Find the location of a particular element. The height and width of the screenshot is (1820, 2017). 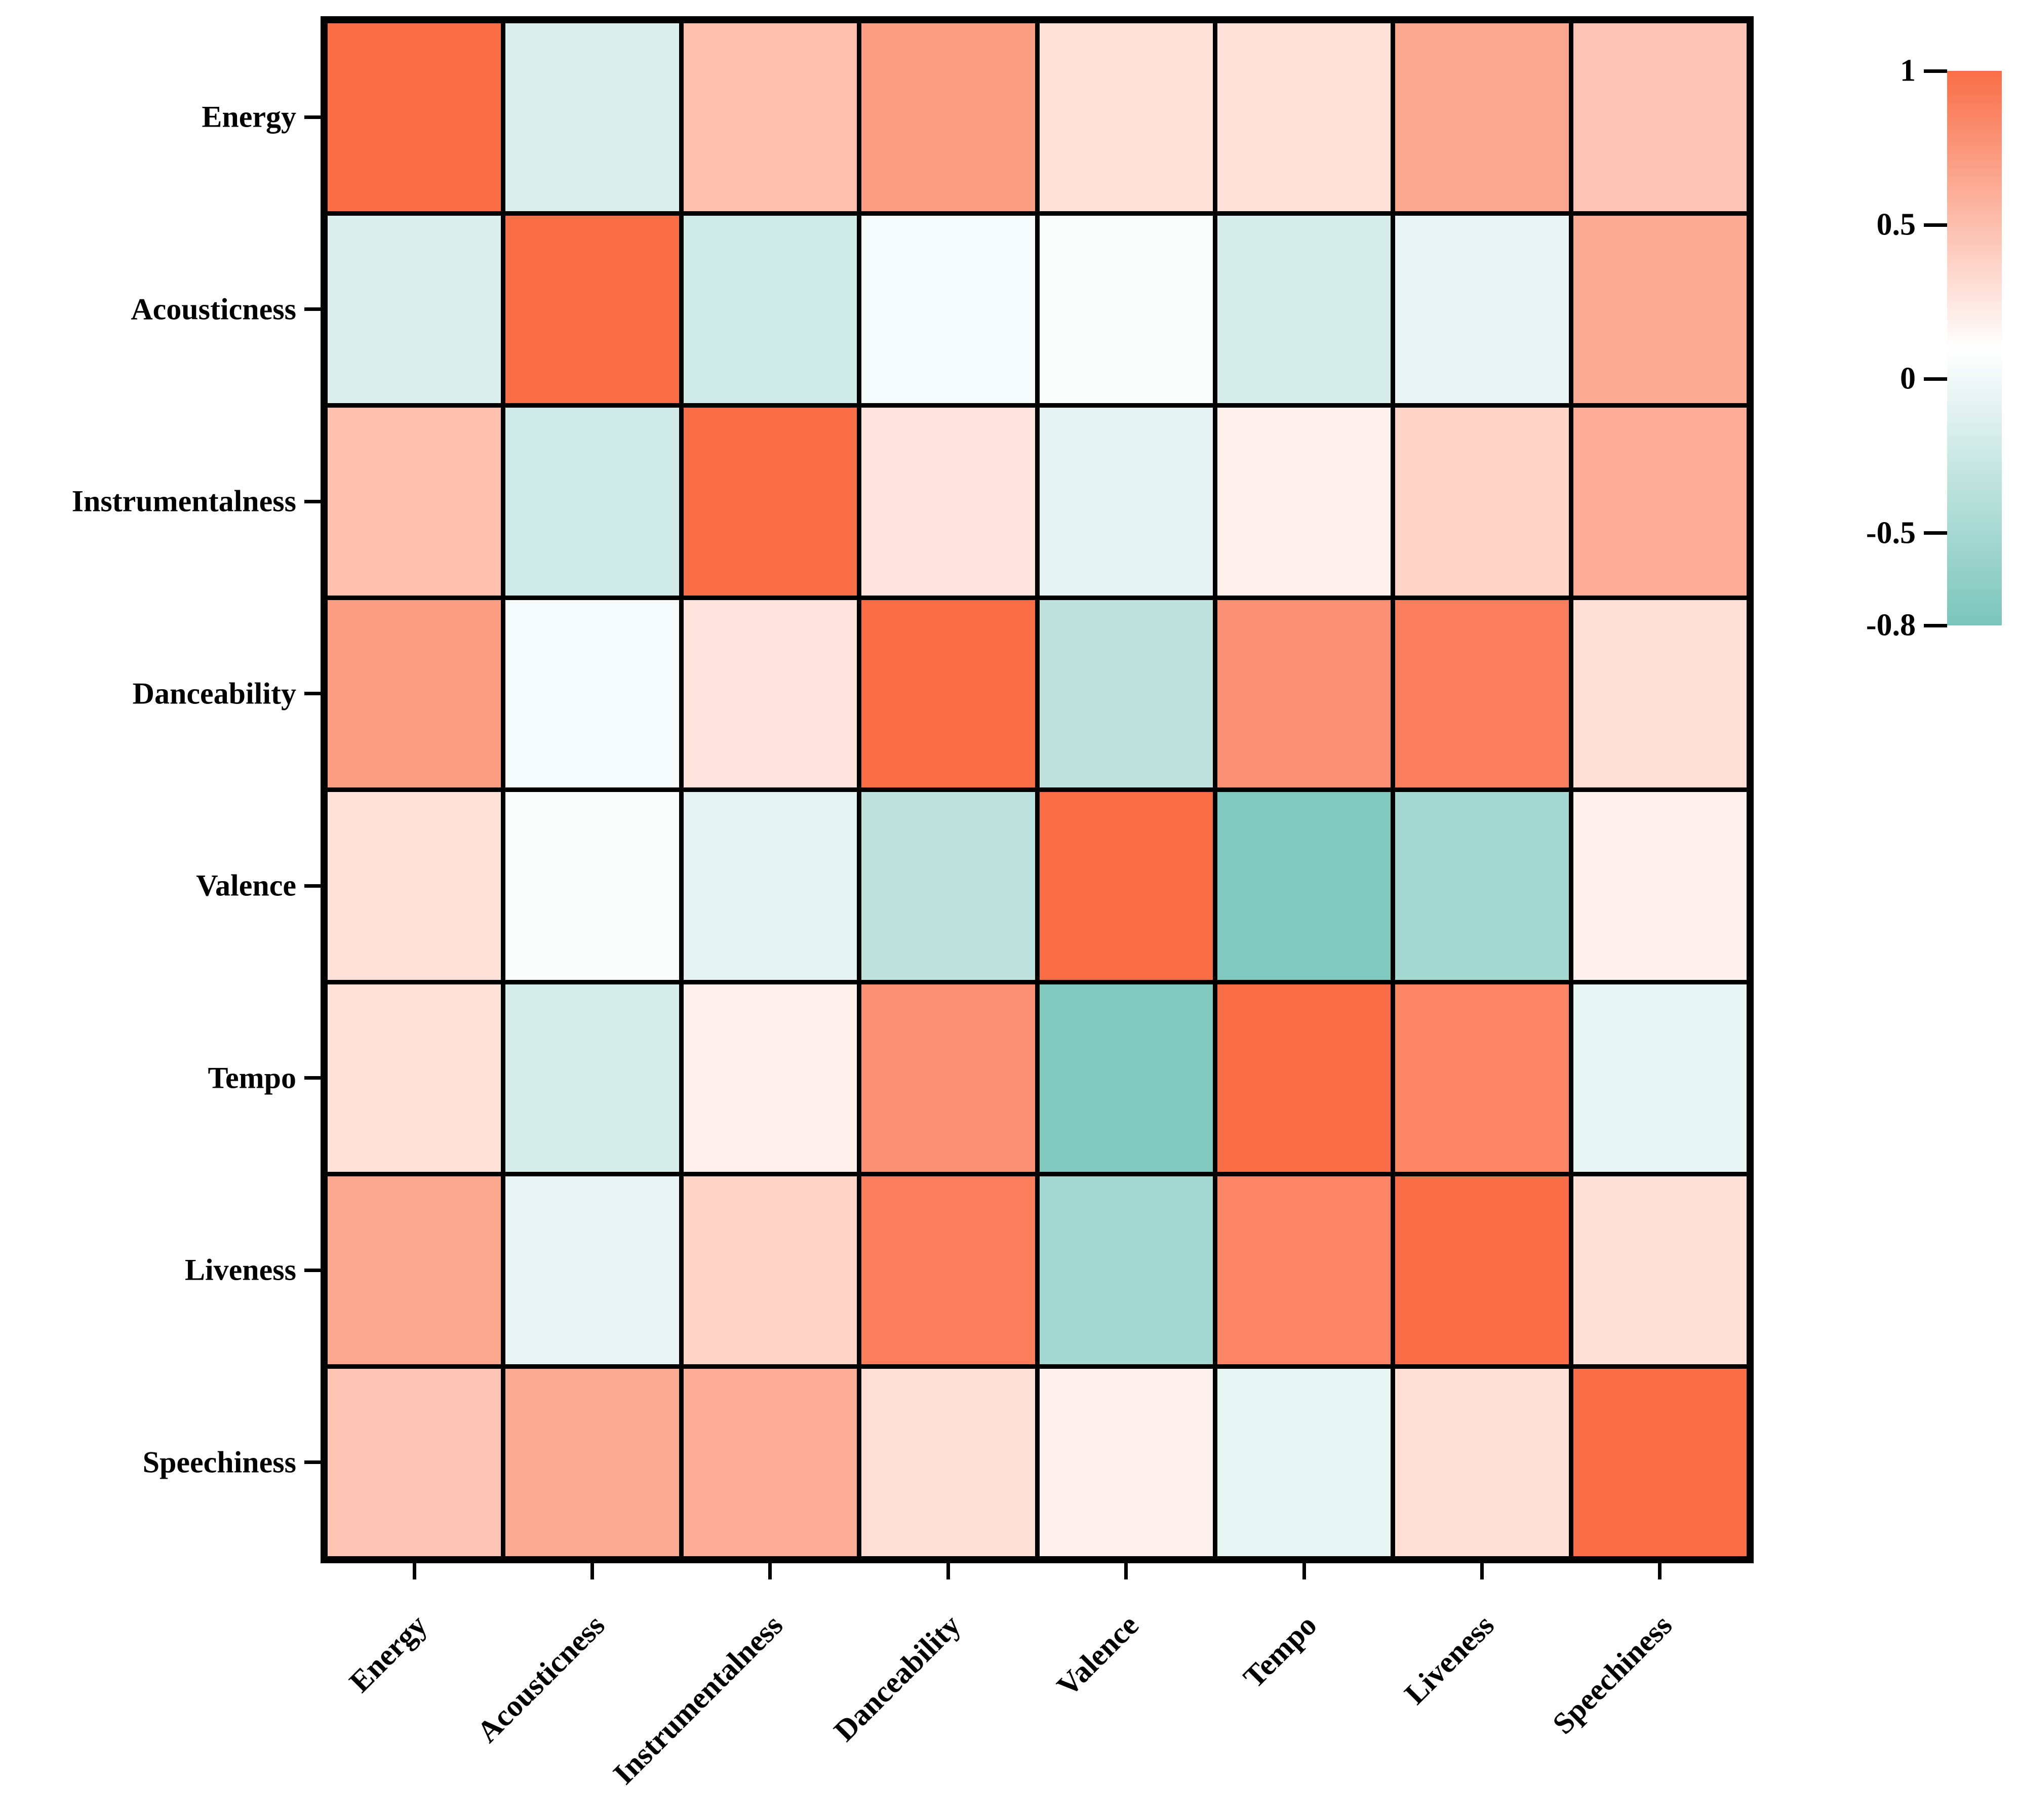

heatmap-cell-acousticness-instrumentalness is located at coordinates (770, 309).